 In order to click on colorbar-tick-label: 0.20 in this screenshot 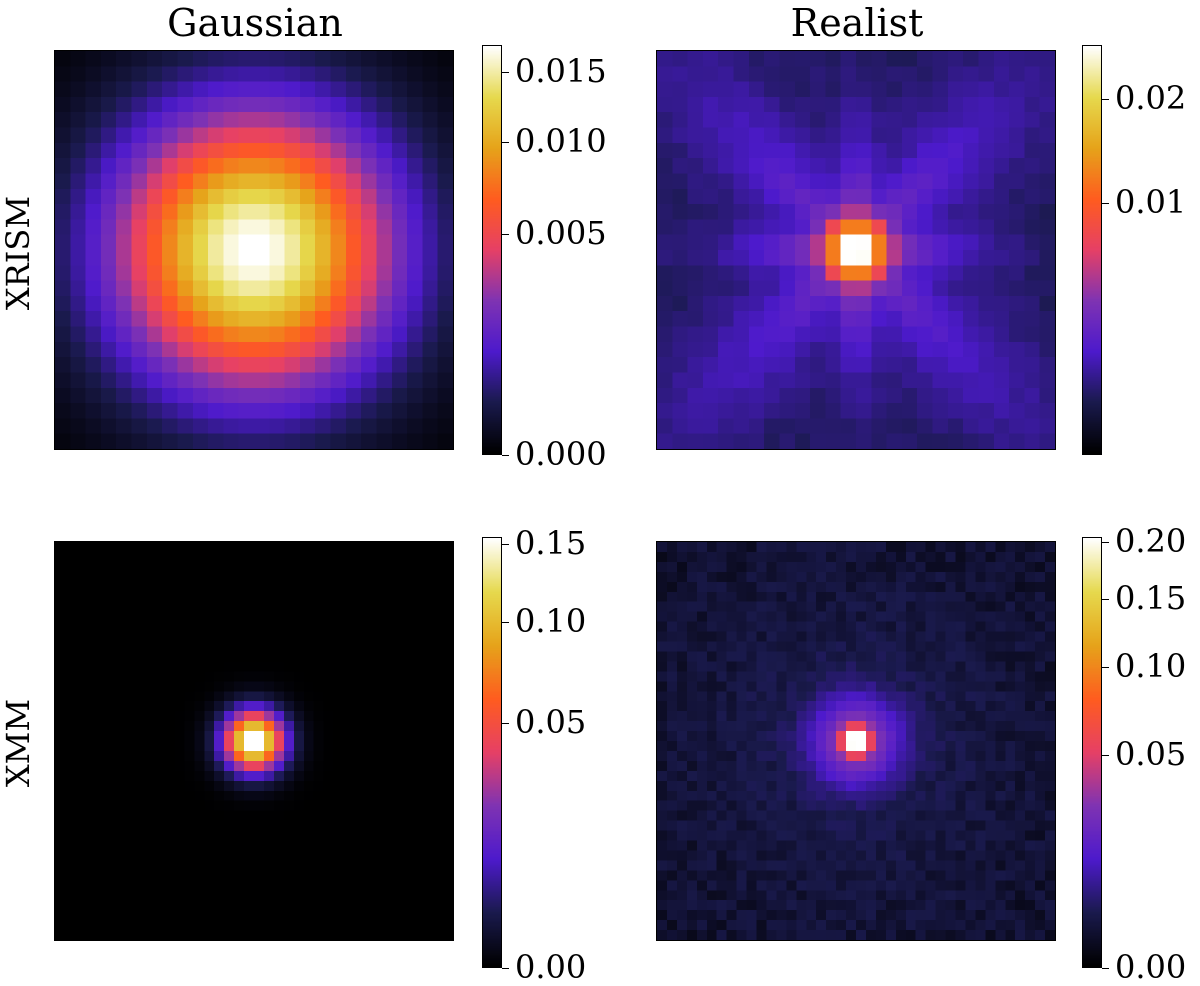, I will do `click(1151, 541)`.